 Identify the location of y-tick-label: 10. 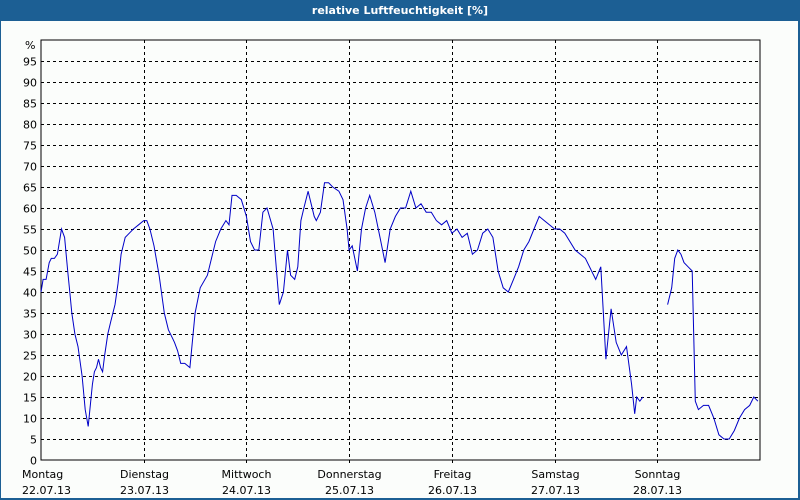
(30, 419).